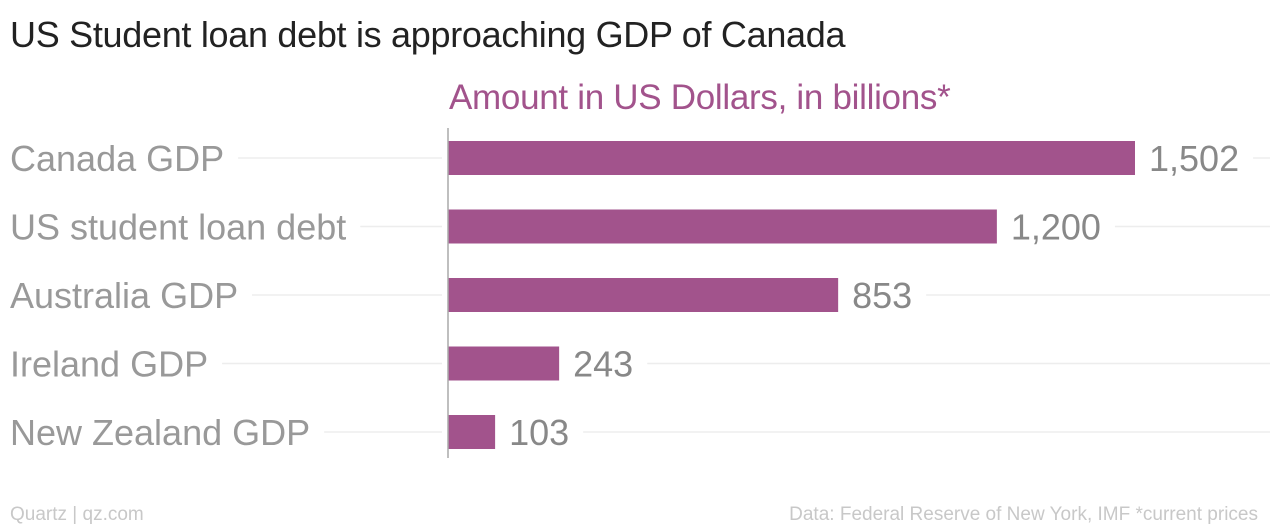  I want to click on category-label: US student loan debt, so click(178, 227).